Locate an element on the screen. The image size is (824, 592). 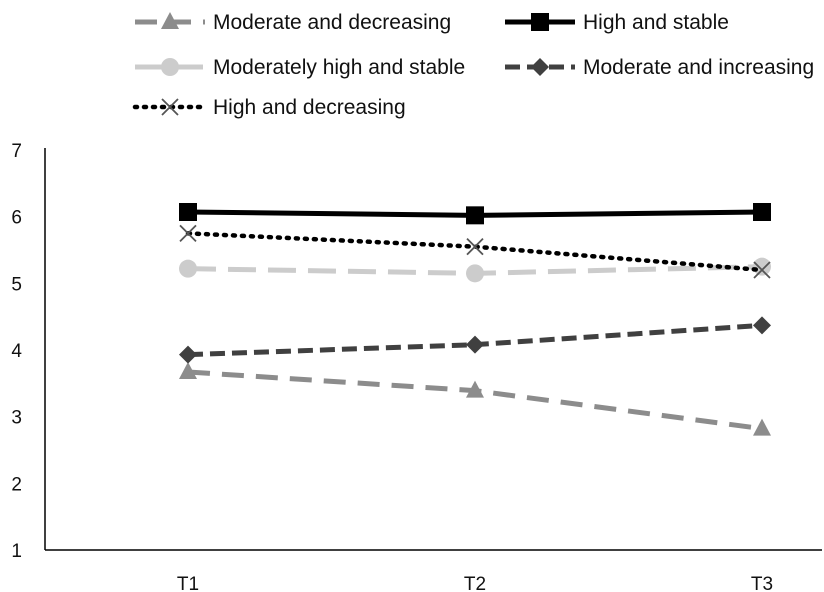
legend-entry: Moderate and increasing is located at coordinates (659, 67).